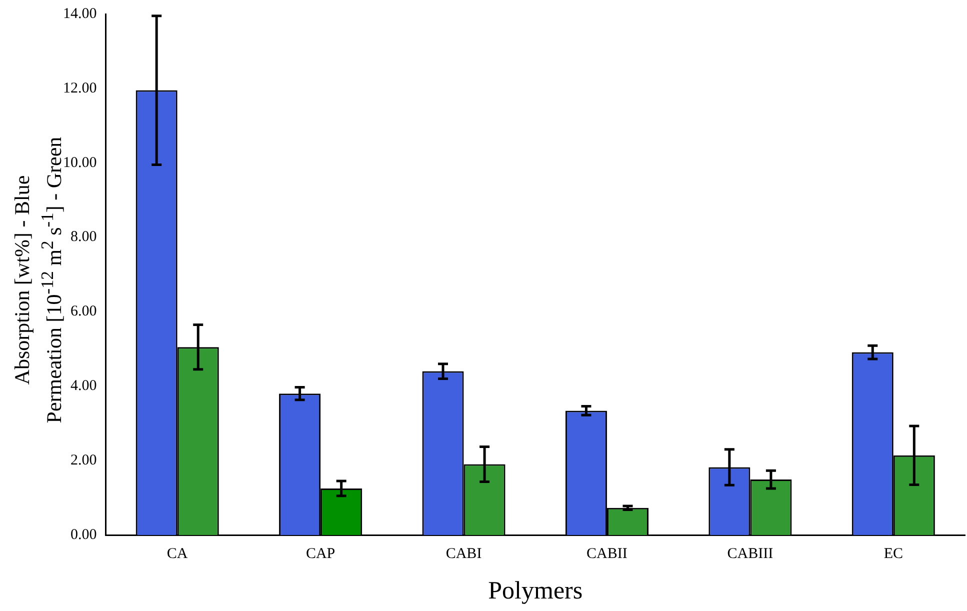 The height and width of the screenshot is (611, 967). I want to click on y-tick-label: 8.00, so click(83, 237).